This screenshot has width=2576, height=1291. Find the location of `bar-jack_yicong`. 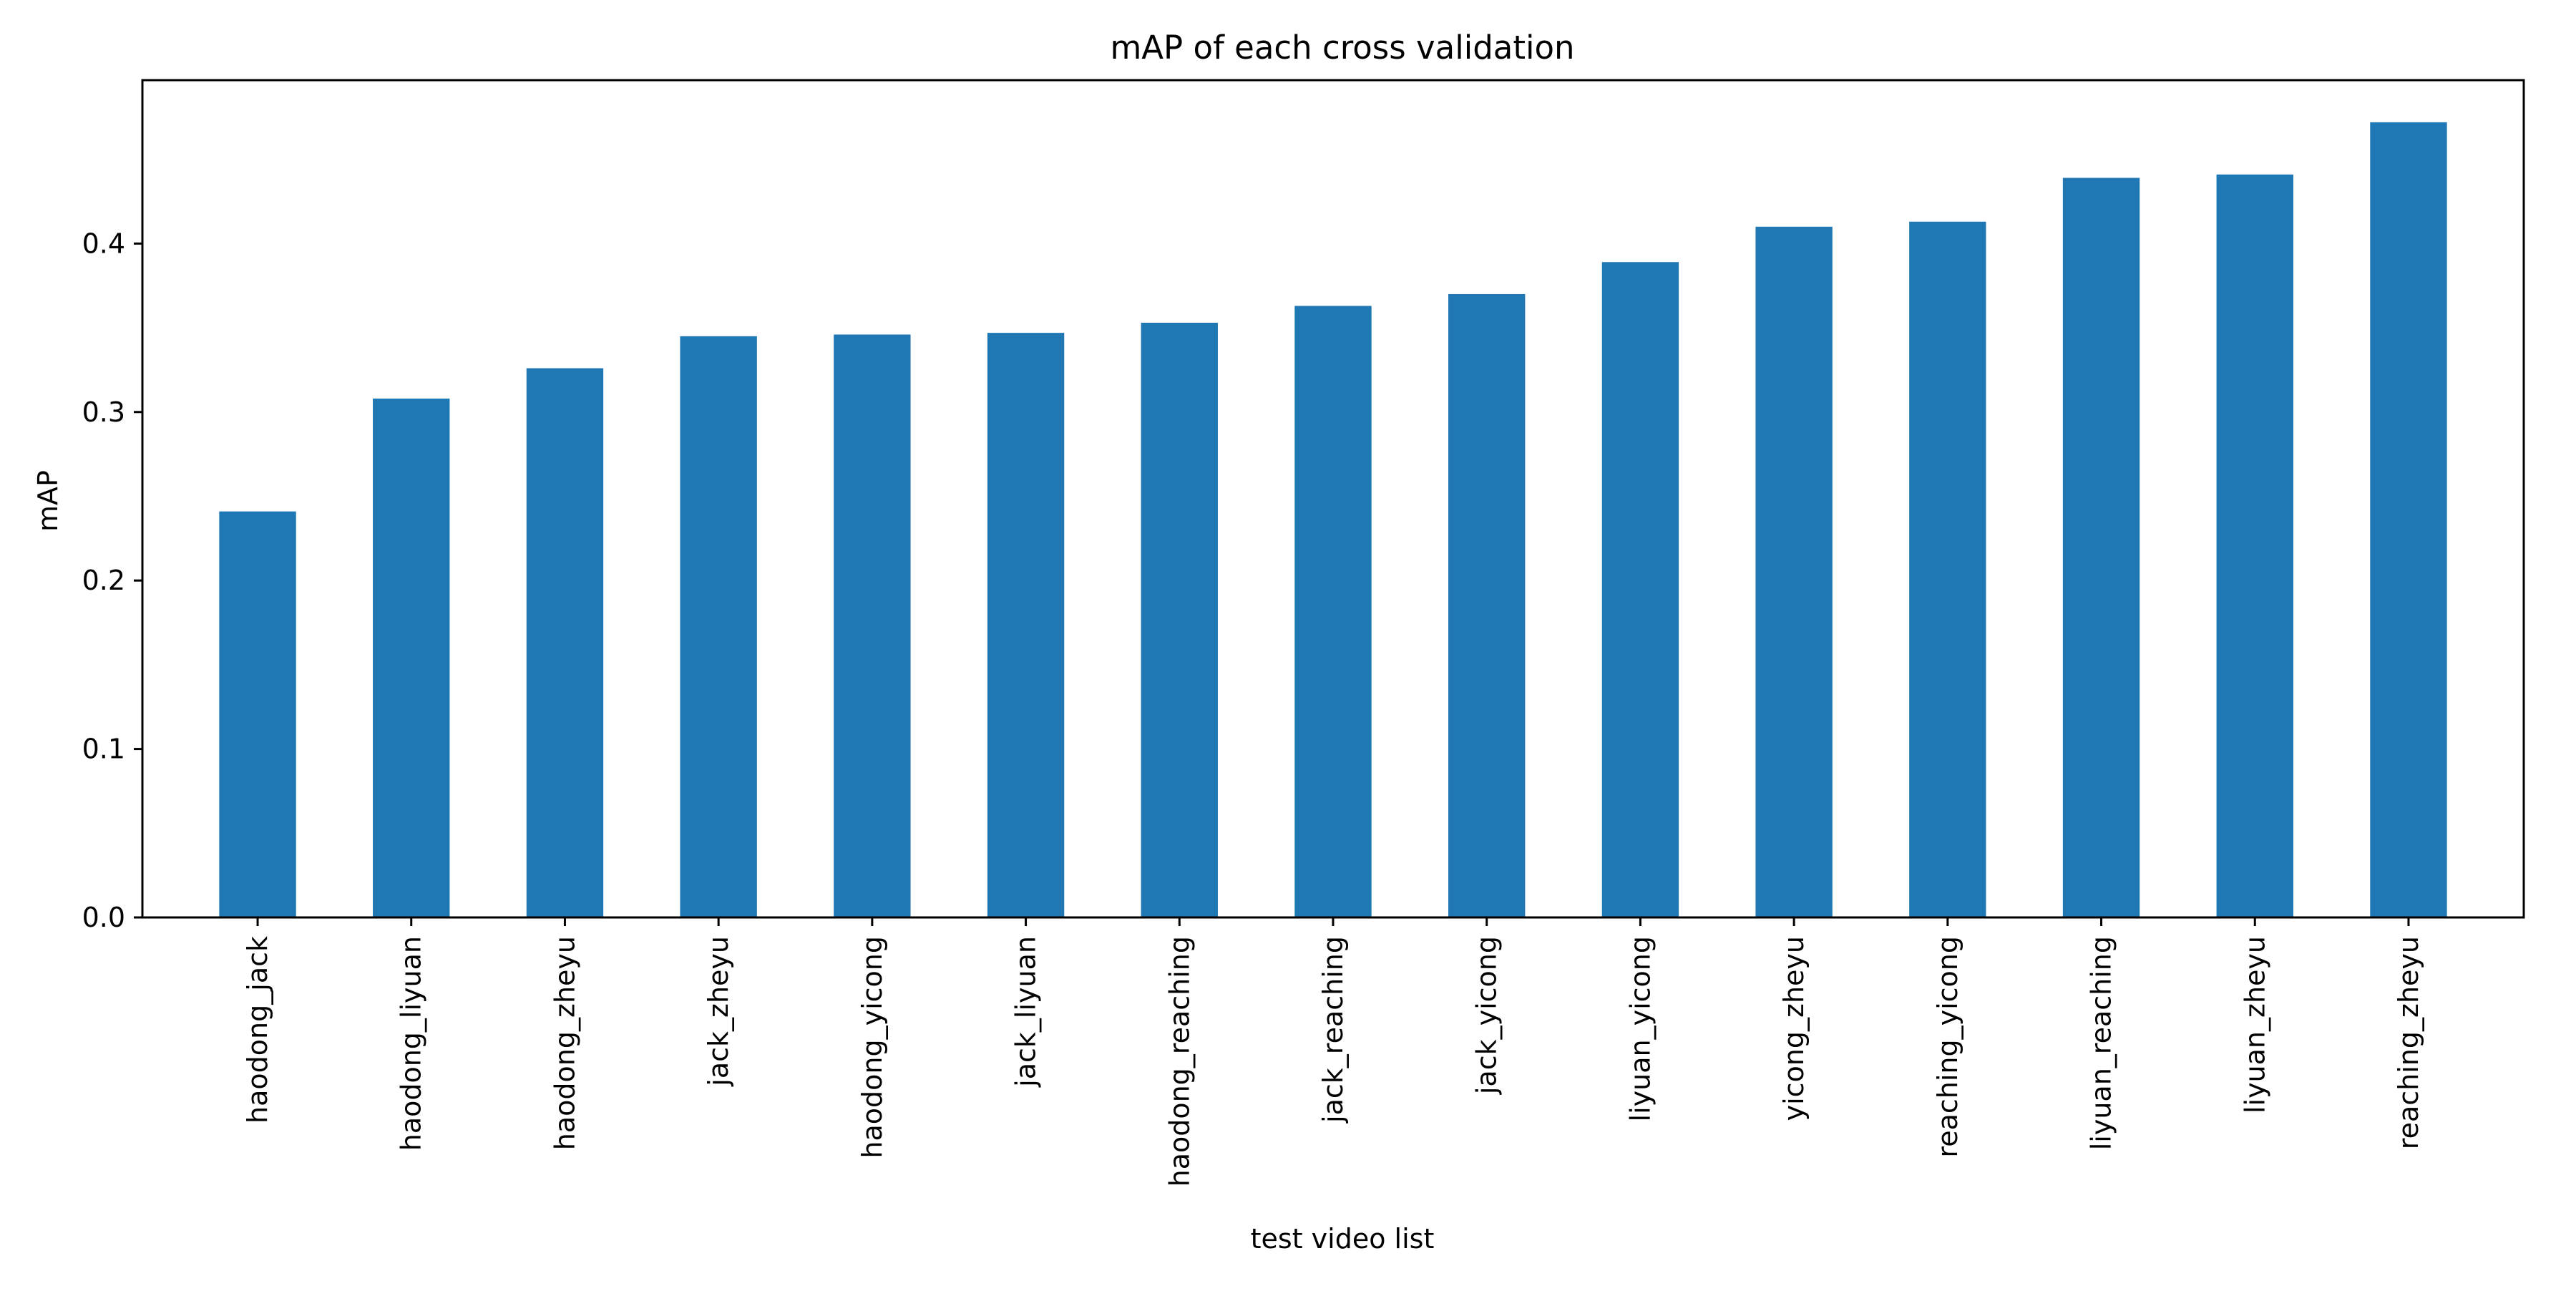

bar-jack_yicong is located at coordinates (1487, 605).